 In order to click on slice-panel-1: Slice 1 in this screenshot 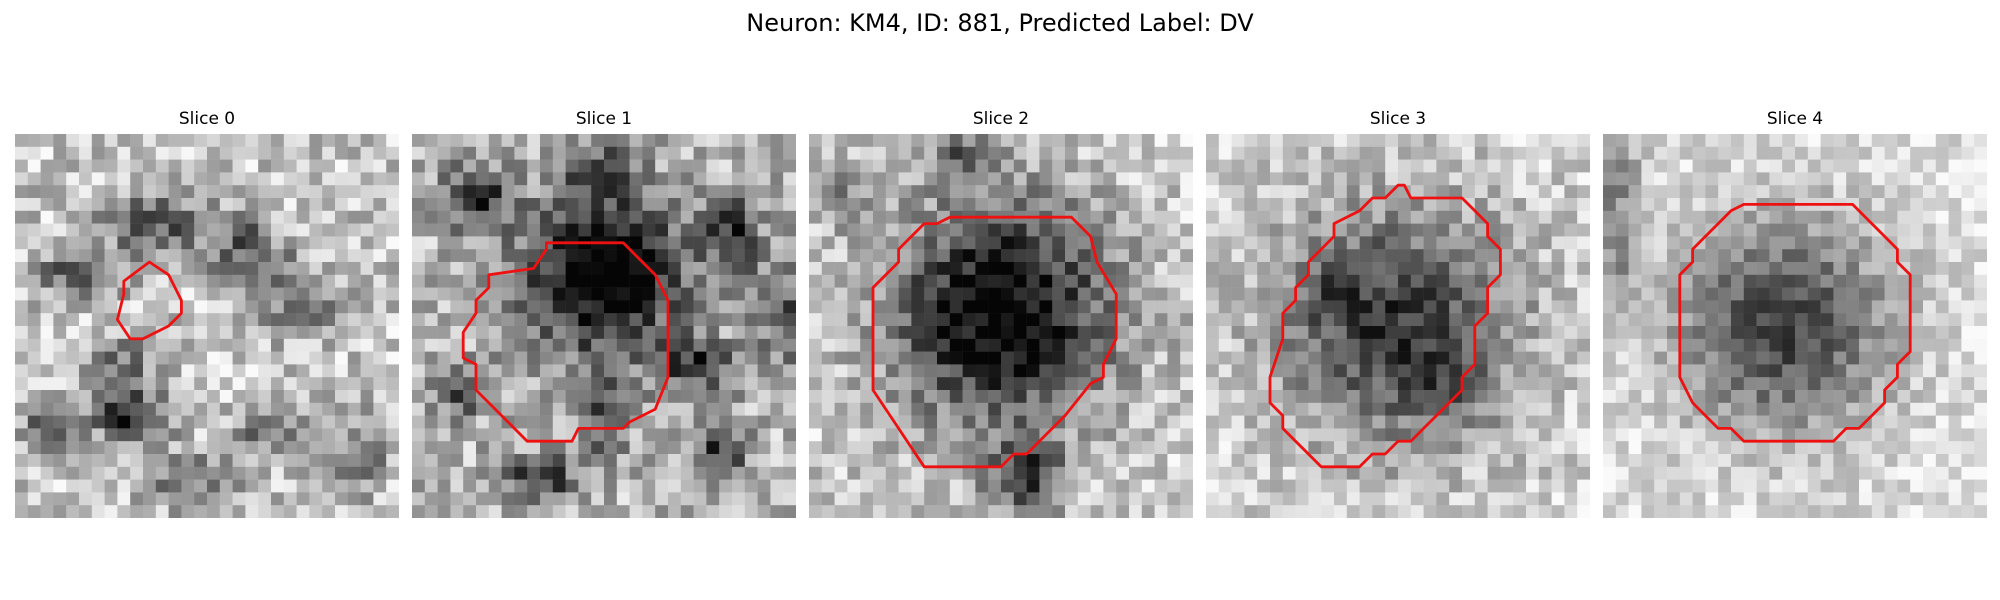, I will do `click(604, 313)`.